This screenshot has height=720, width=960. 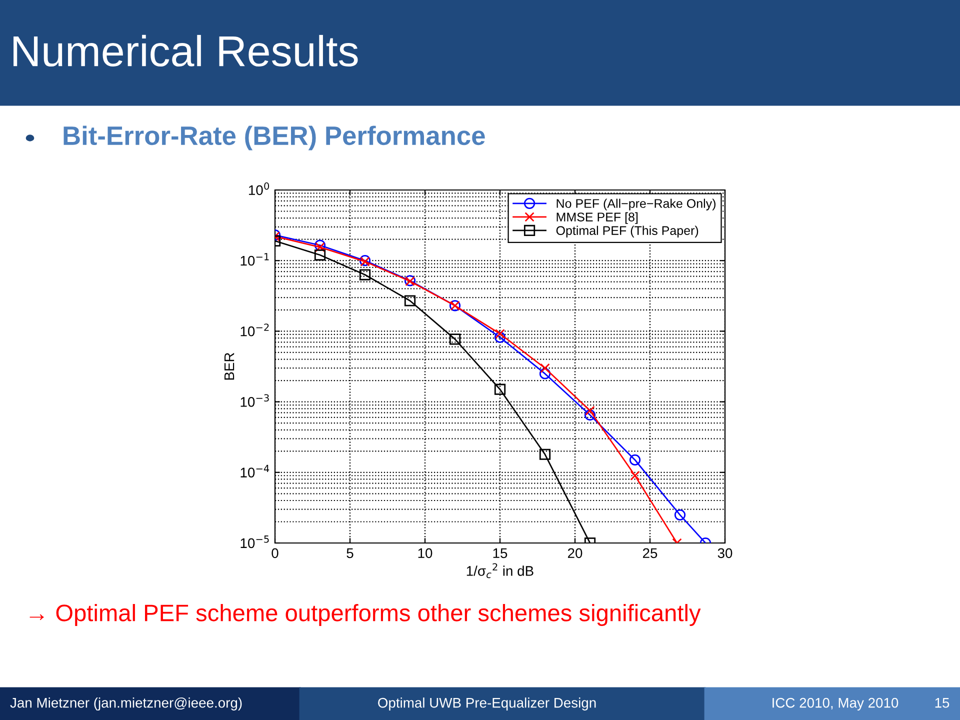 I want to click on y-tick-label: 10$^{−1}$, so click(x=254, y=259).